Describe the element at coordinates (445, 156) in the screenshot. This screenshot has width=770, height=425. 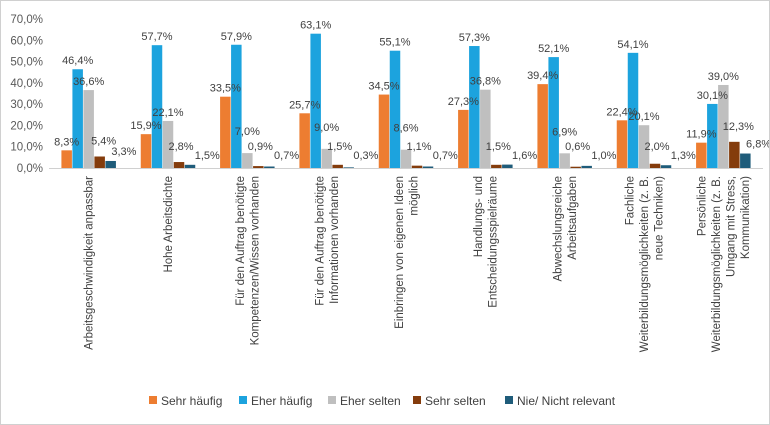
I see `data-label: 0,7%` at that location.